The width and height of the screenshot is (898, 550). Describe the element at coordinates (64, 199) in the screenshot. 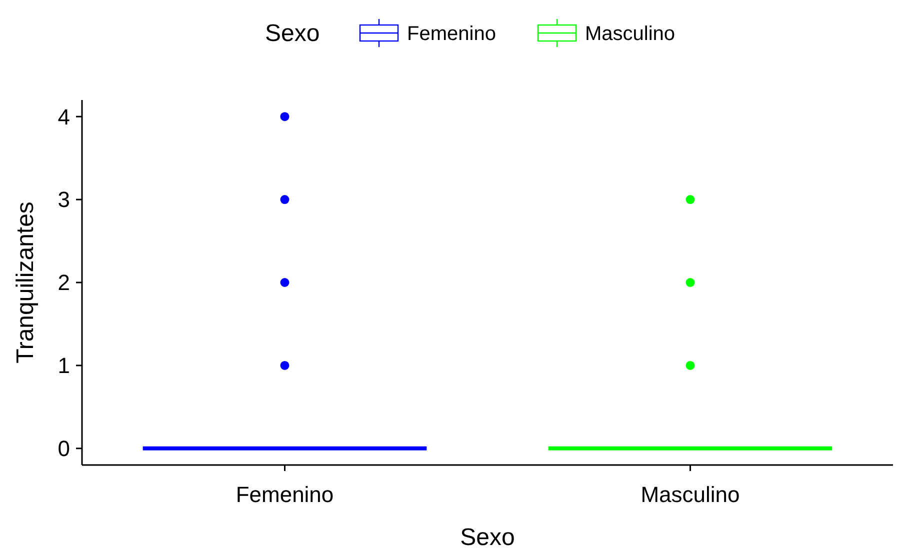

I see `y-tick-label: 3` at that location.